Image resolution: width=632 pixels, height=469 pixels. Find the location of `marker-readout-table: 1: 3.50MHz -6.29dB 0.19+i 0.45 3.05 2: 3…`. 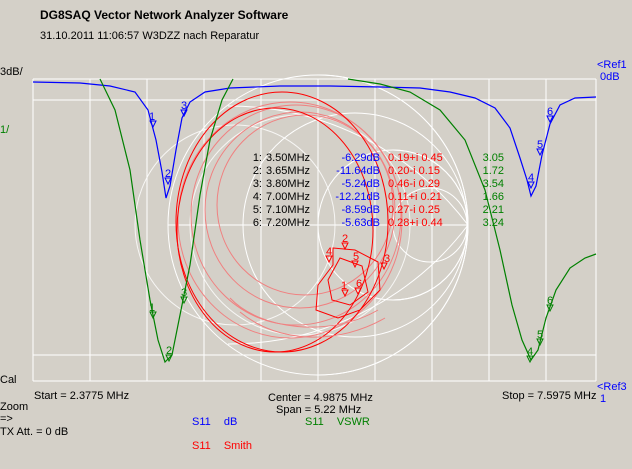

marker-readout-table: 1: 3.50MHz -6.29dB 0.19+i 0.45 3.05 2: 3… is located at coordinates (372, 191).